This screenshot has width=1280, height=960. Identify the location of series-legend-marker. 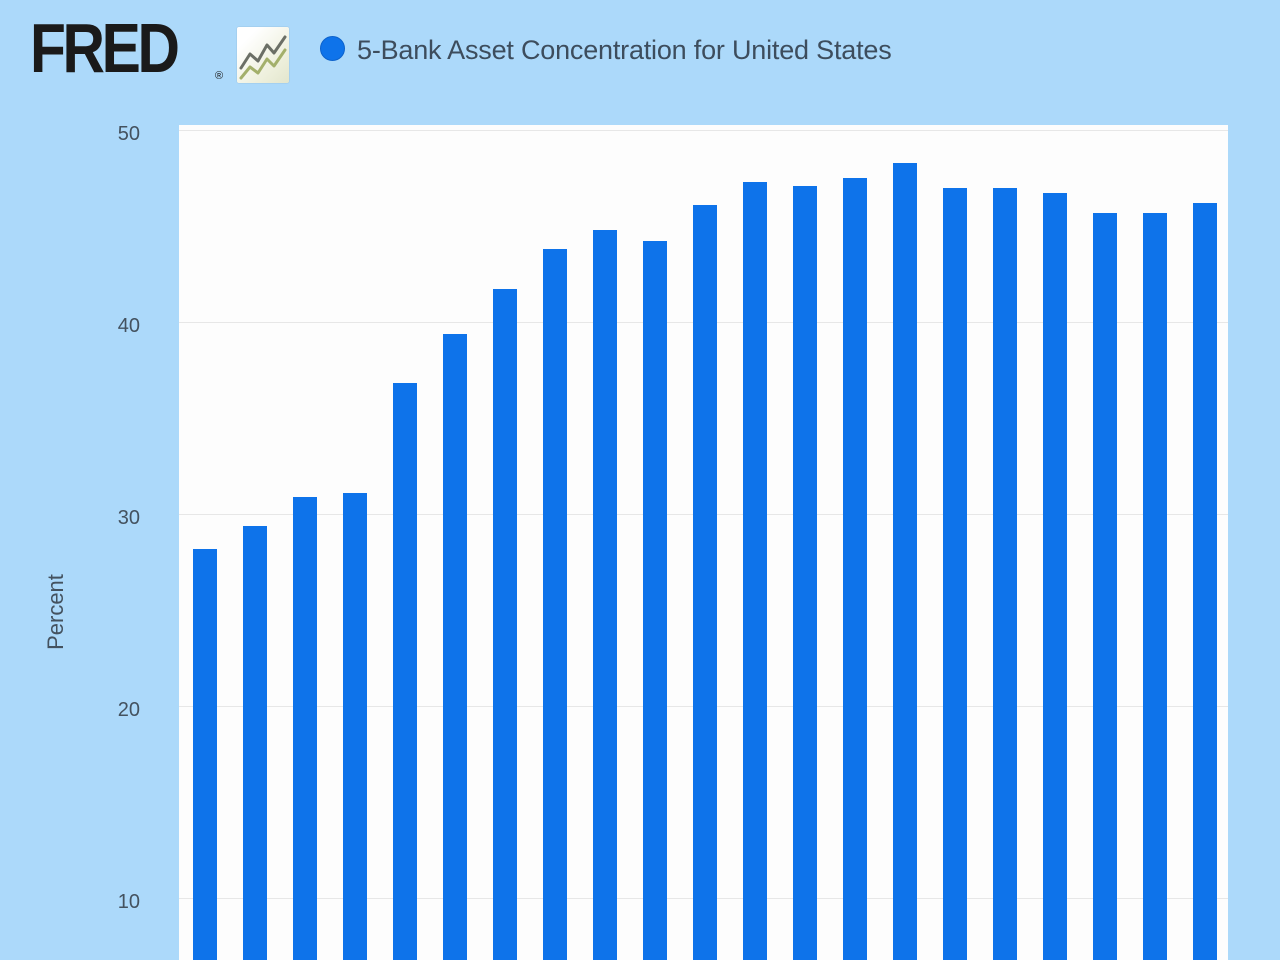
(332, 48).